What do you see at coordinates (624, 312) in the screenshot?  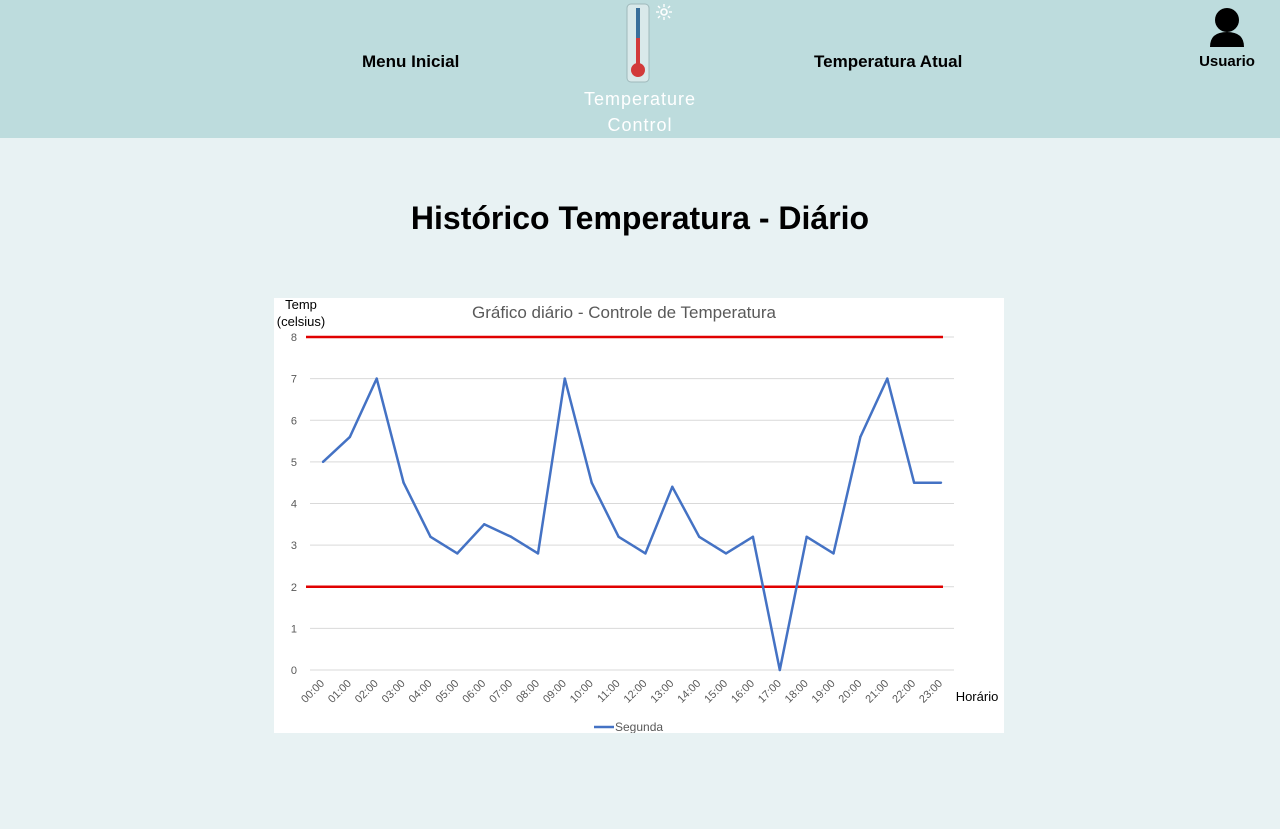 I see `chart-title: Gráfico diário - Controle de Temperatura` at bounding box center [624, 312].